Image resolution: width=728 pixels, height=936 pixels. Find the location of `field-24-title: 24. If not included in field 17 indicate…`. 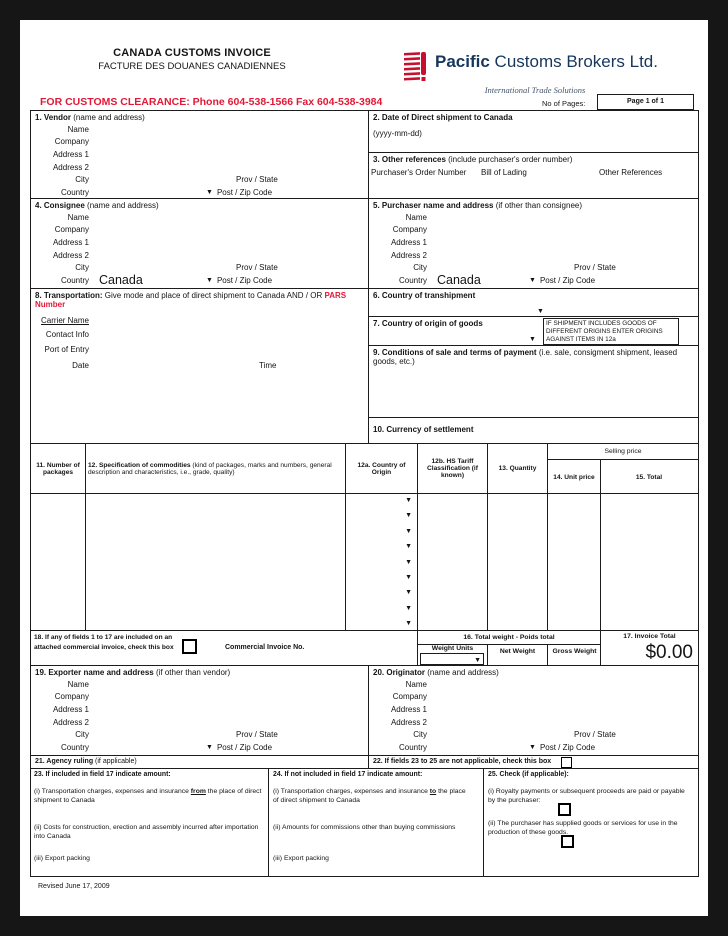

field-24-title: 24. If not included in field 17 indicate… is located at coordinates (348, 774).